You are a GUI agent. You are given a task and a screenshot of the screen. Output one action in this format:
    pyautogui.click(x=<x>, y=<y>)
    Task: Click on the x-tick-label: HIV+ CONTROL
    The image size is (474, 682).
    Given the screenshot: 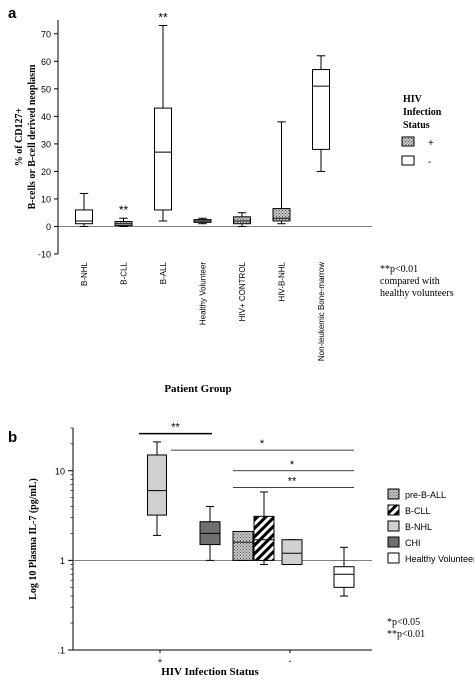 What is the action you would take?
    pyautogui.click(x=242, y=291)
    